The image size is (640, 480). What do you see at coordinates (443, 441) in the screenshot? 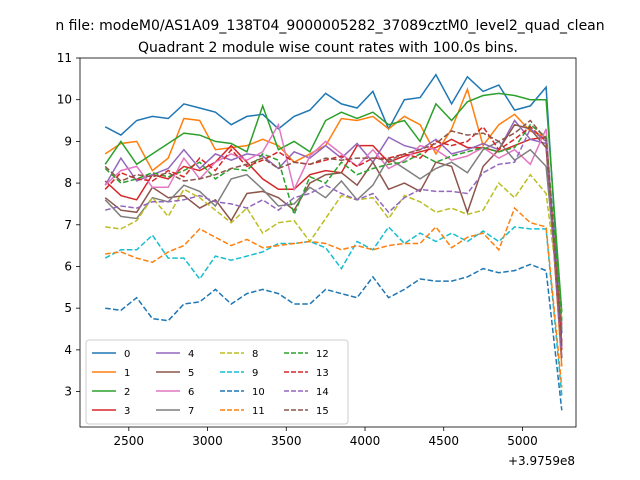
I see `x-tick-label: 4500` at bounding box center [443, 441].